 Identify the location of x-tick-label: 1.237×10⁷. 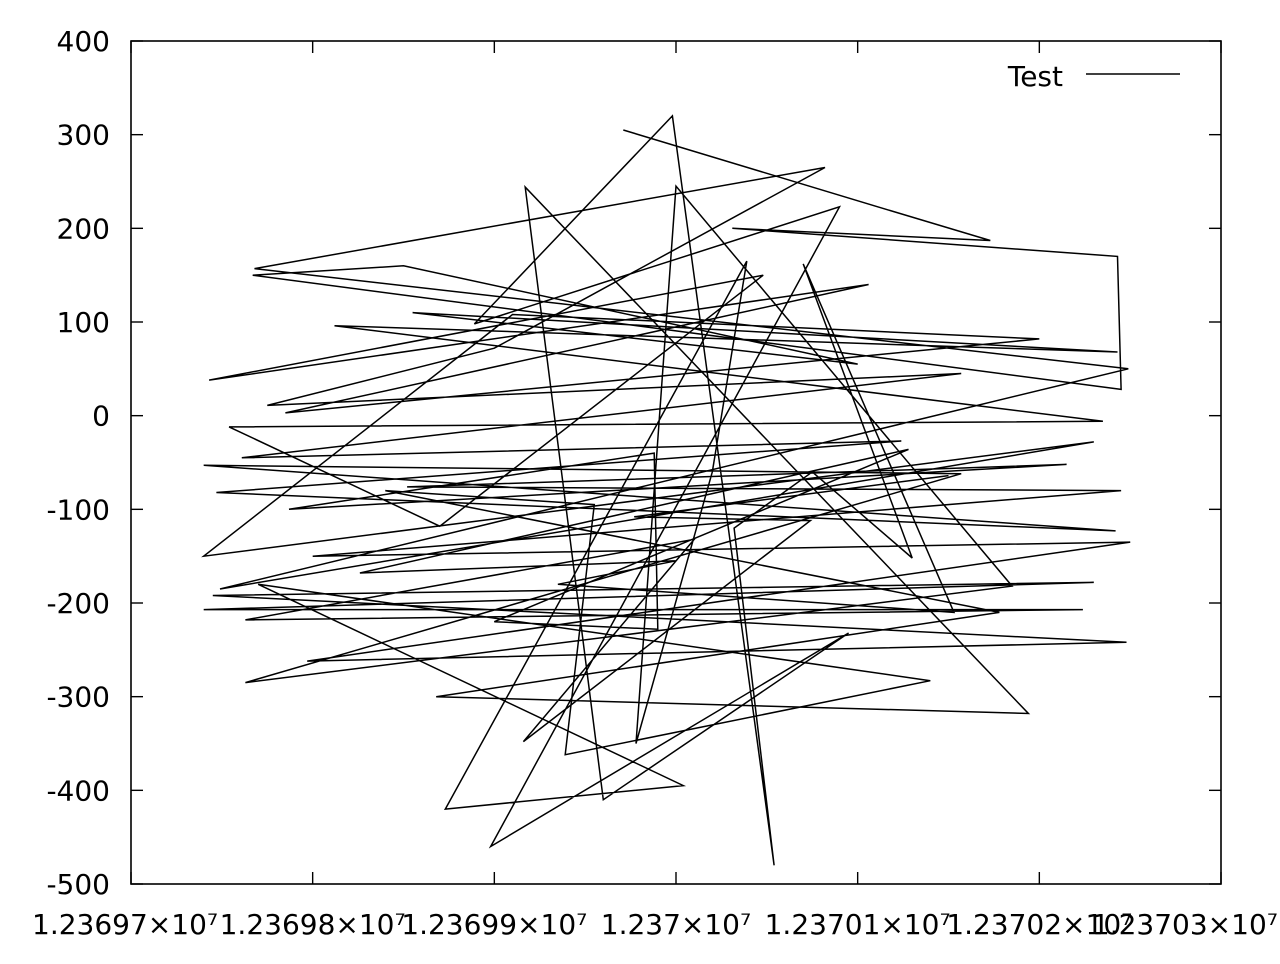
(676, 924).